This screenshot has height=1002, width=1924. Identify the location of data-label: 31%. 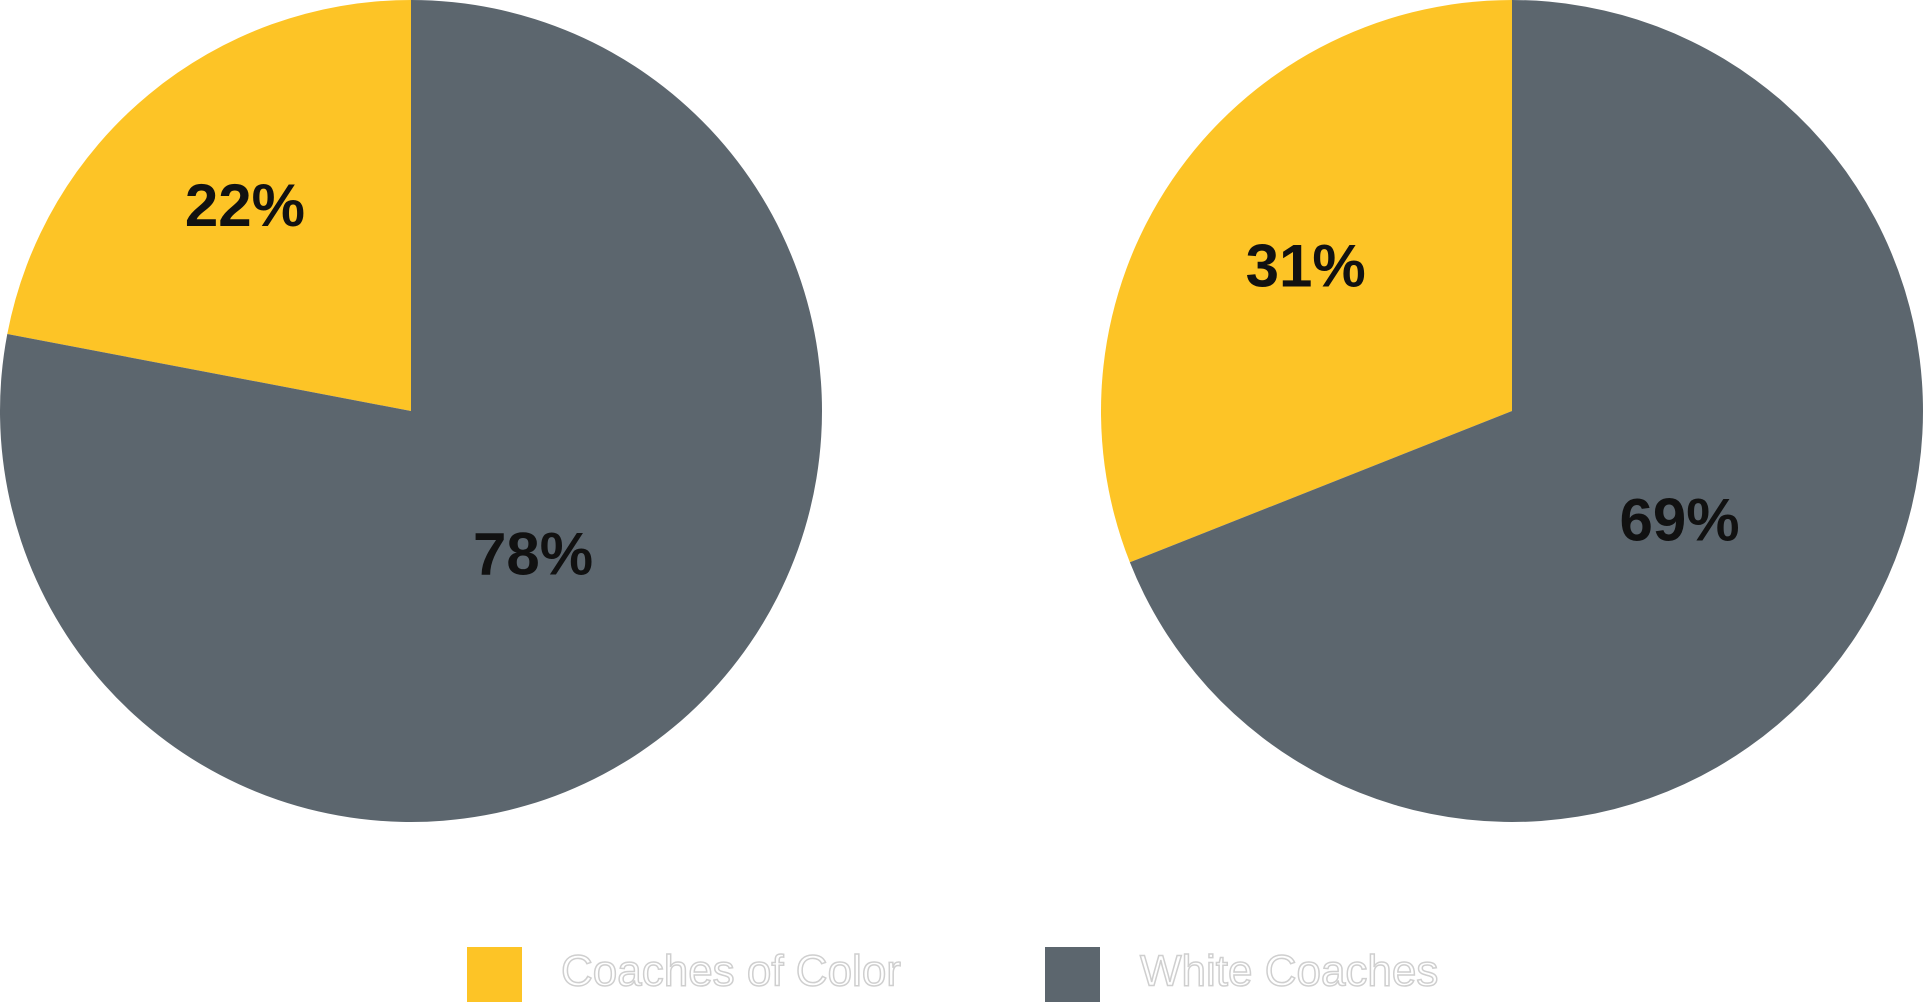
(1306, 266).